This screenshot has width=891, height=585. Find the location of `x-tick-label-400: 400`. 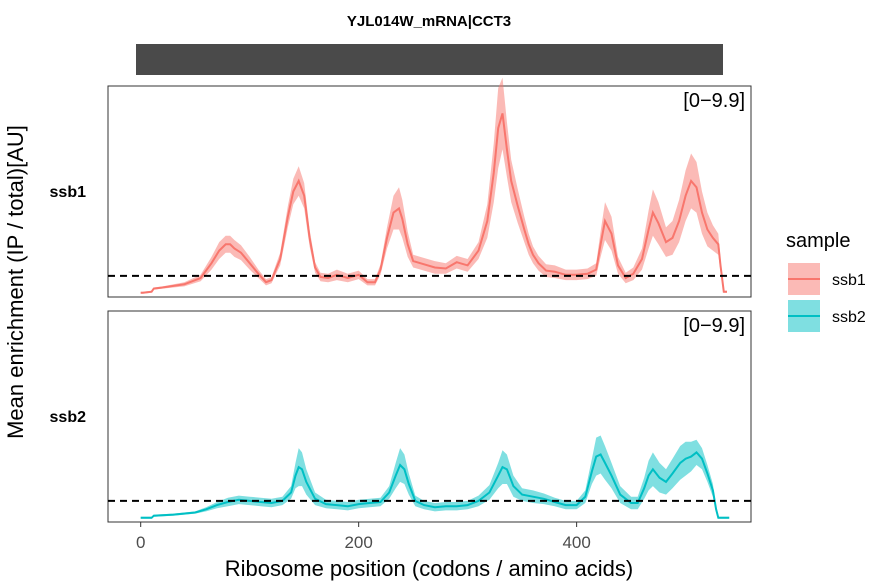

x-tick-label-400: 400 is located at coordinates (576, 542).